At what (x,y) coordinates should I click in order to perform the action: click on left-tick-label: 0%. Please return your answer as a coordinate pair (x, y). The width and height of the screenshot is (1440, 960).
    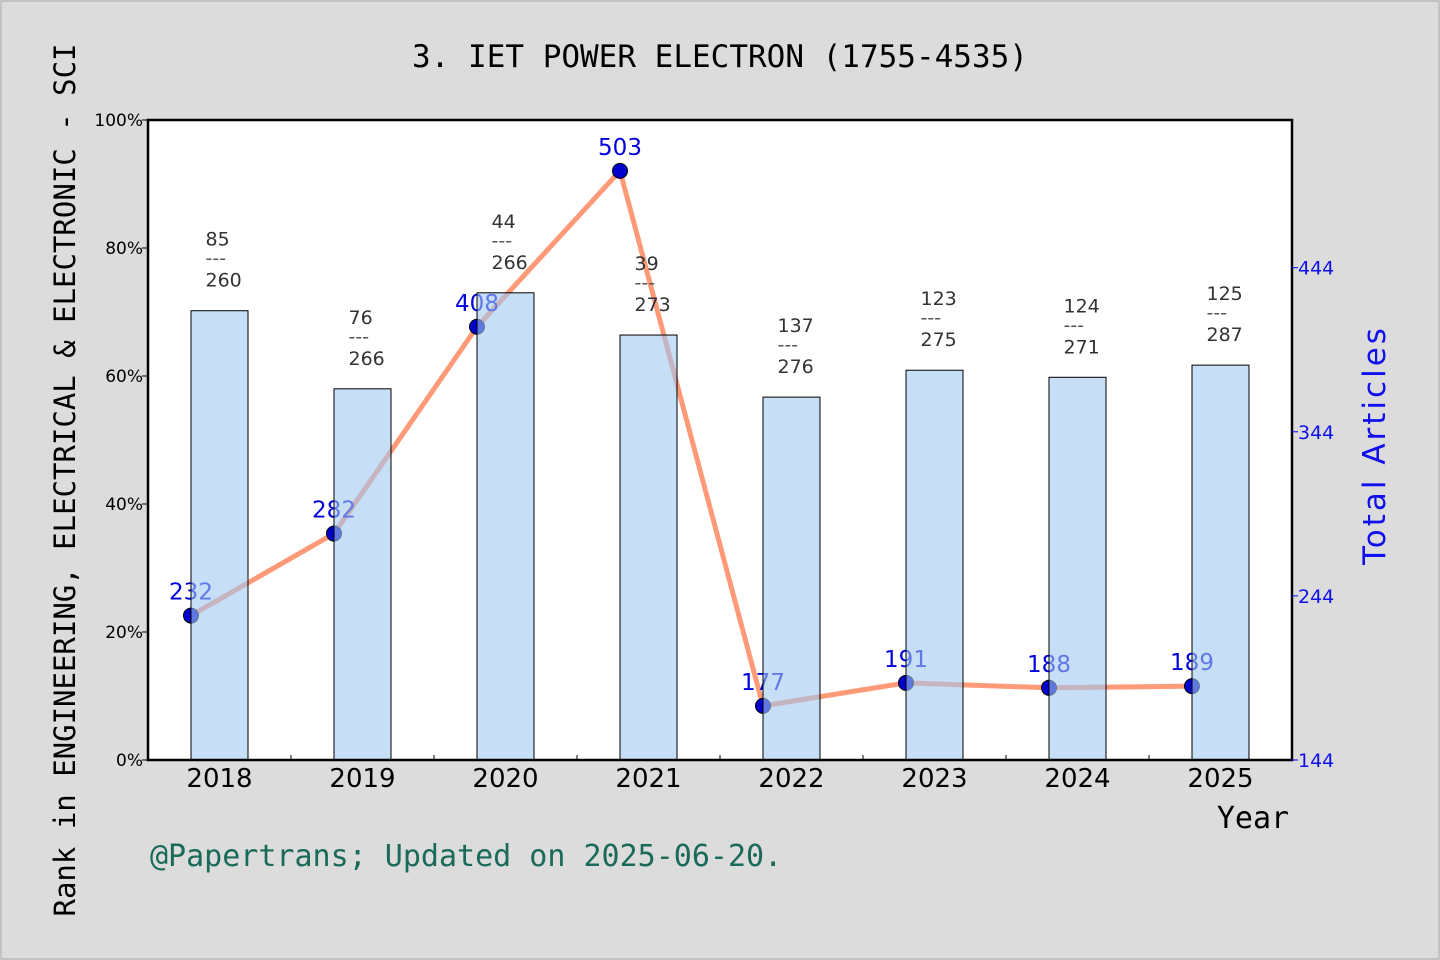
    Looking at the image, I should click on (129, 761).